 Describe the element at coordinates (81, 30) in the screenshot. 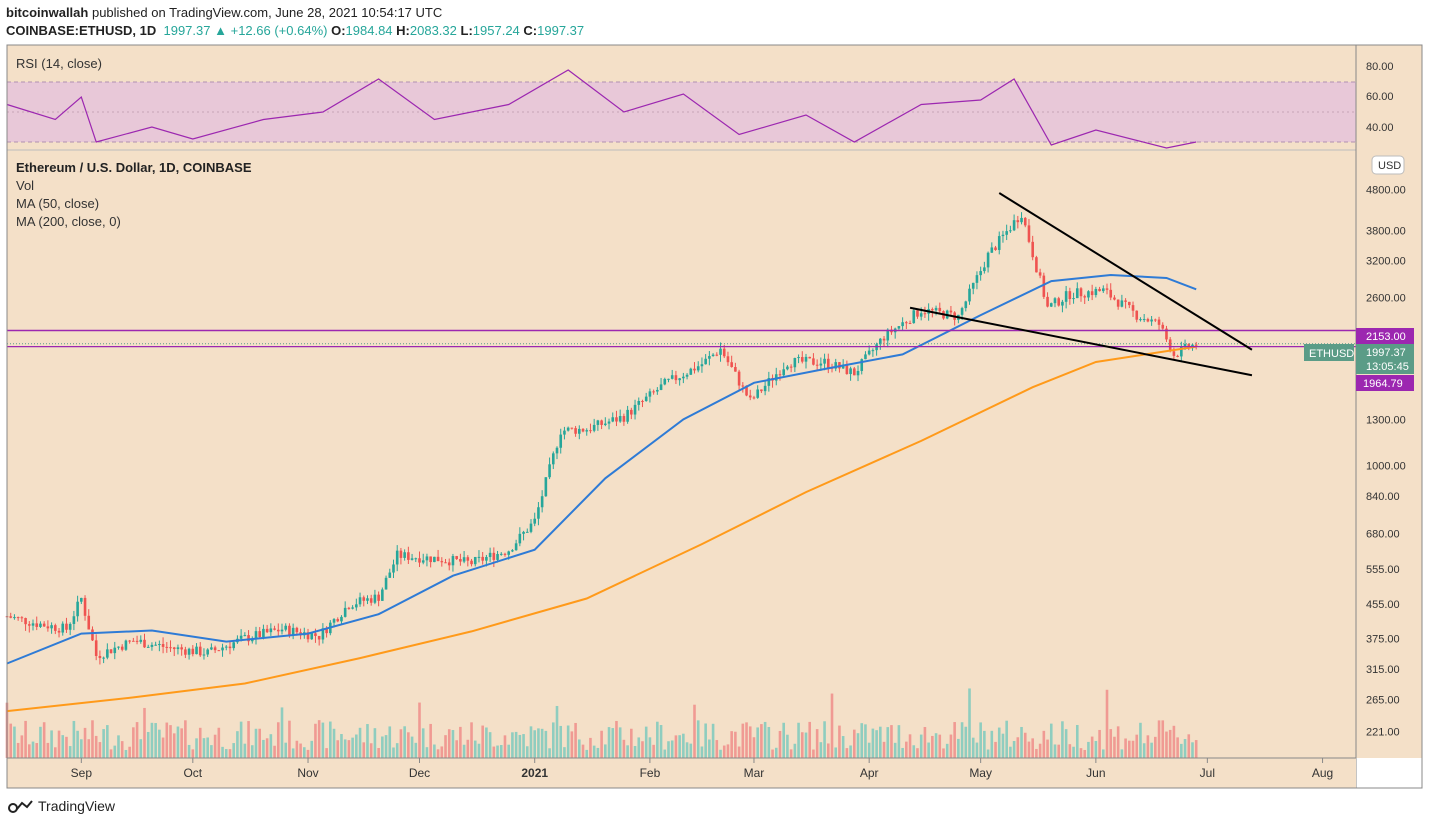

I see `symbol-name: COINBASE:ETHUSD, 1D` at that location.